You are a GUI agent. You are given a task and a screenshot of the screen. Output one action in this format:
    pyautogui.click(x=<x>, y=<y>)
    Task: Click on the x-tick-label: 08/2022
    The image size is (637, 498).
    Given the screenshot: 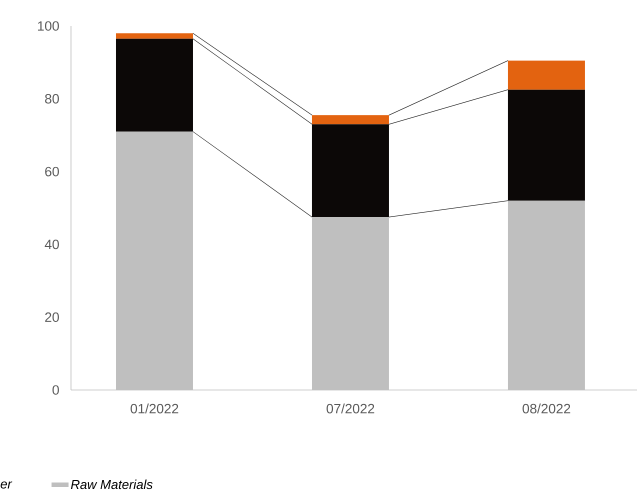 What is the action you would take?
    pyautogui.click(x=546, y=409)
    